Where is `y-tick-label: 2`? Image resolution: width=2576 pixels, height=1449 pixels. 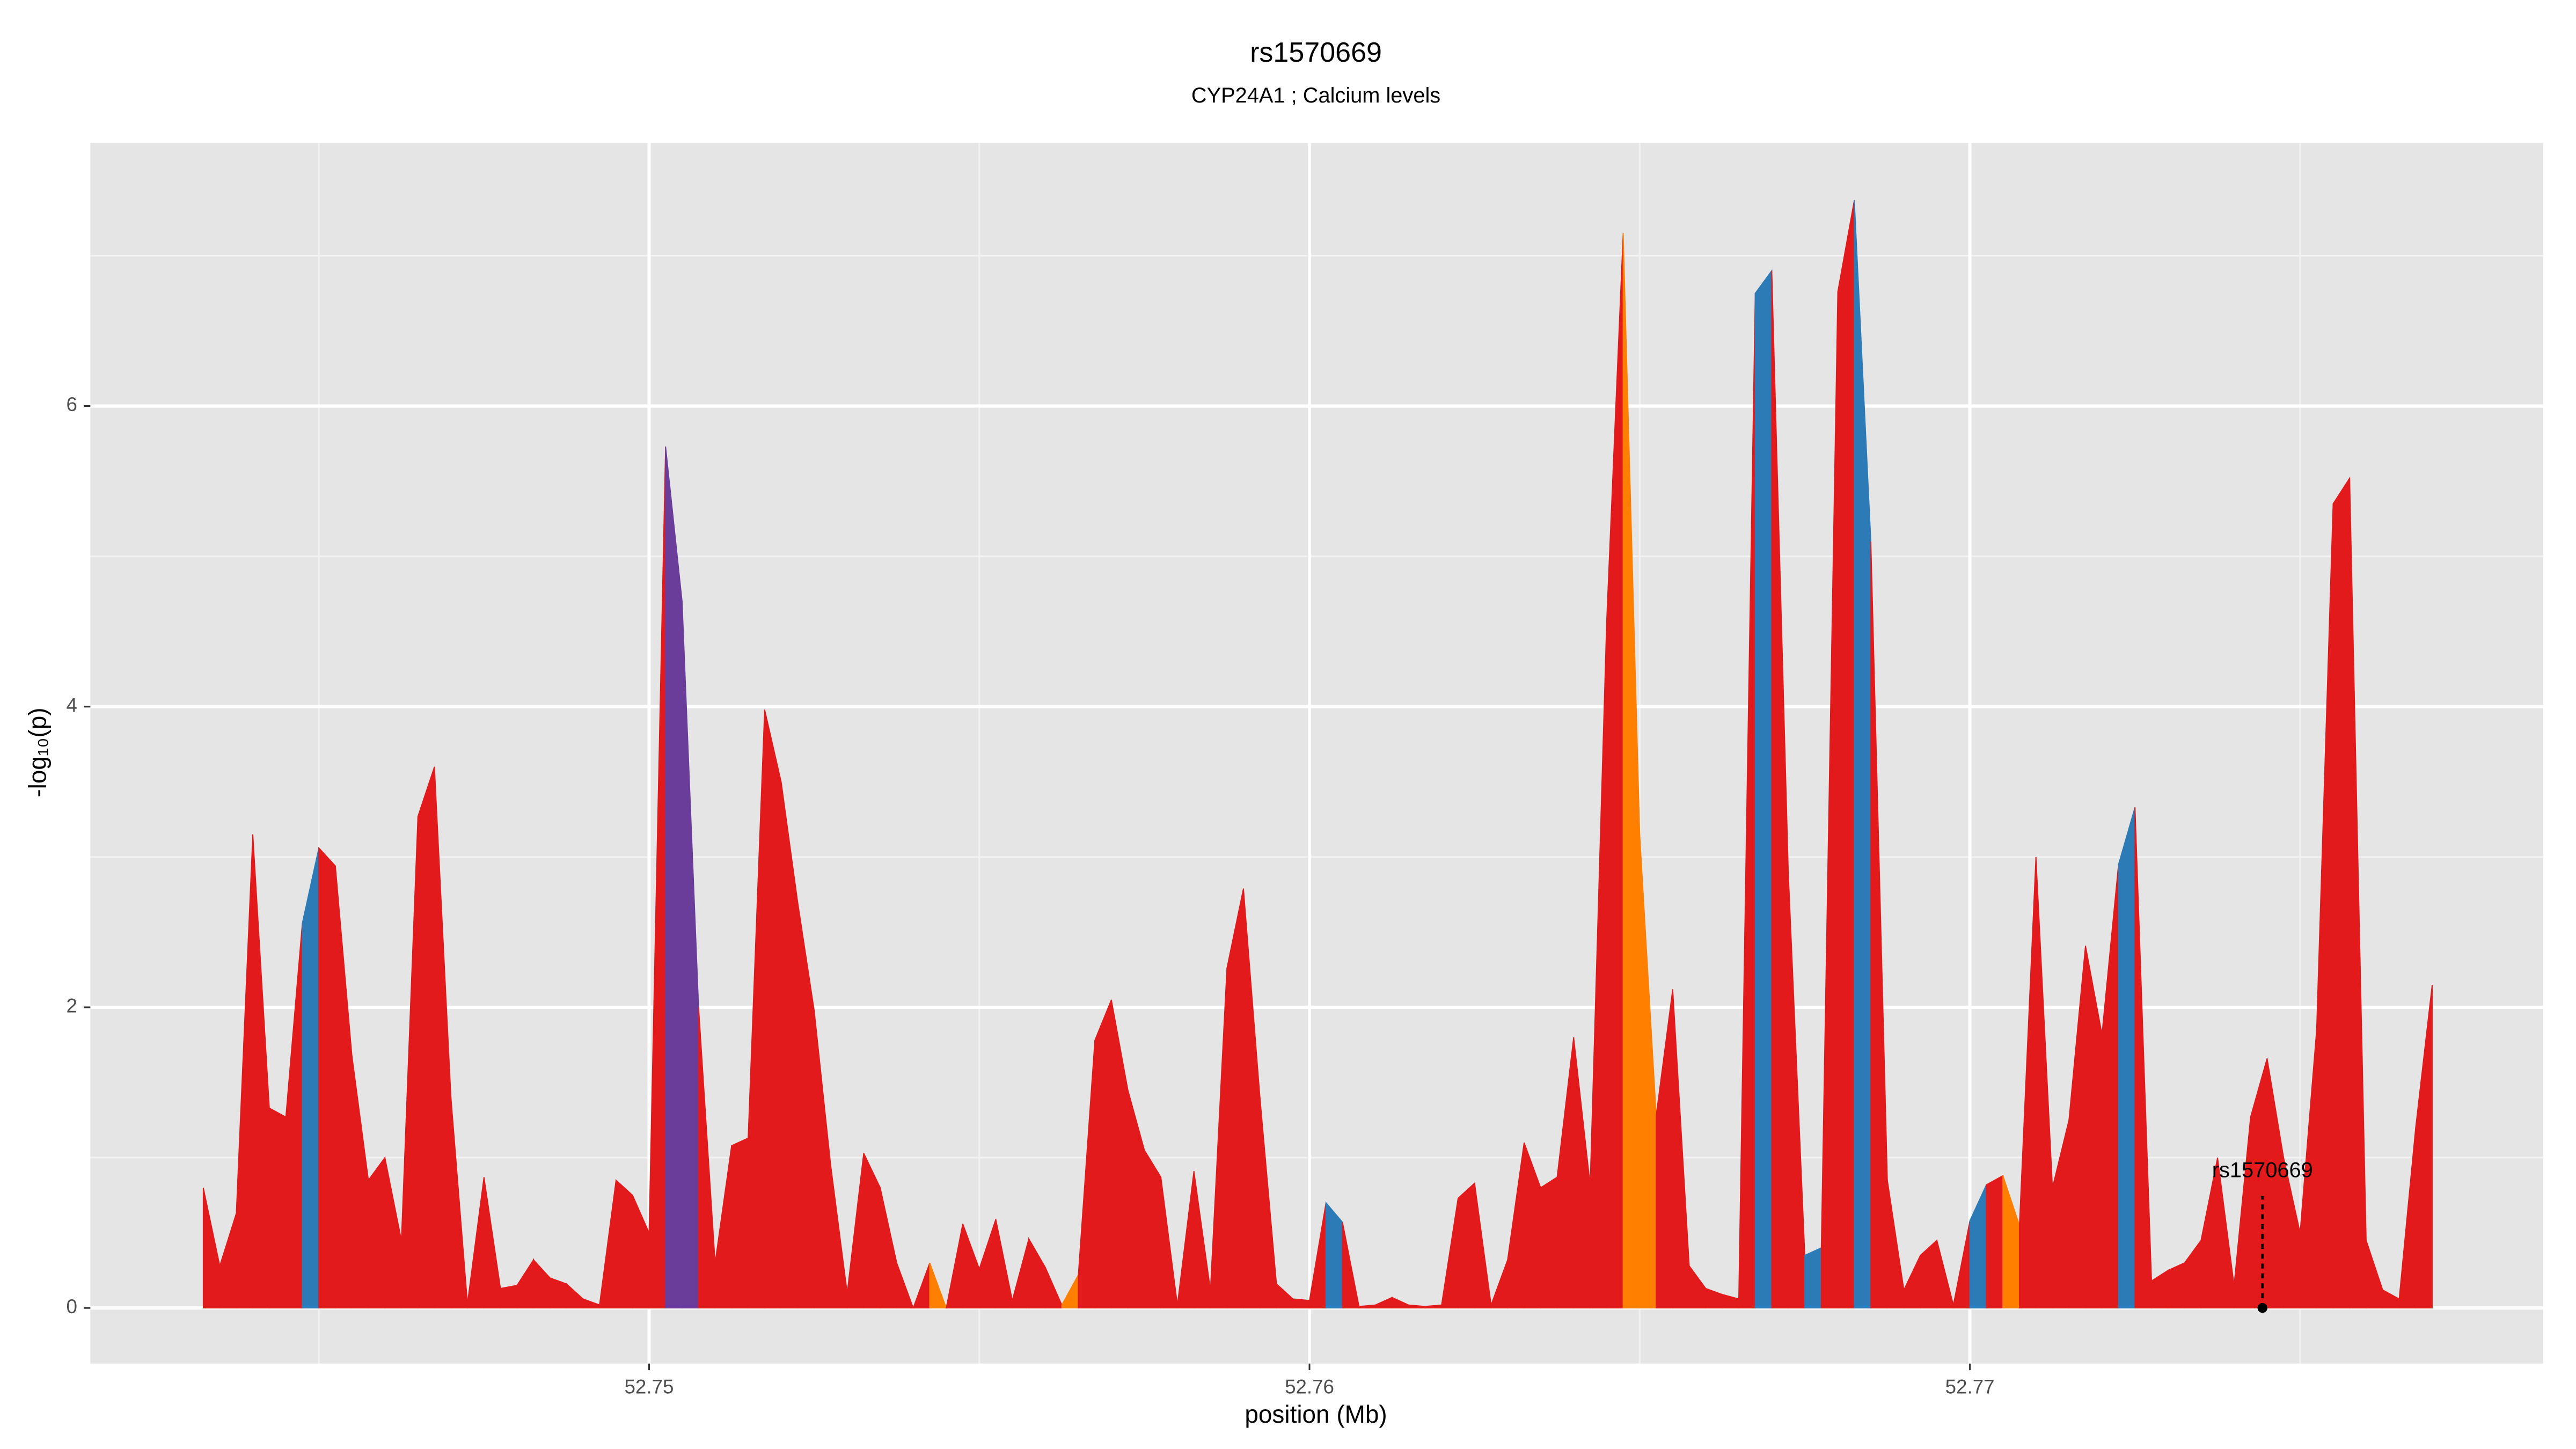 y-tick-label: 2 is located at coordinates (71, 1006).